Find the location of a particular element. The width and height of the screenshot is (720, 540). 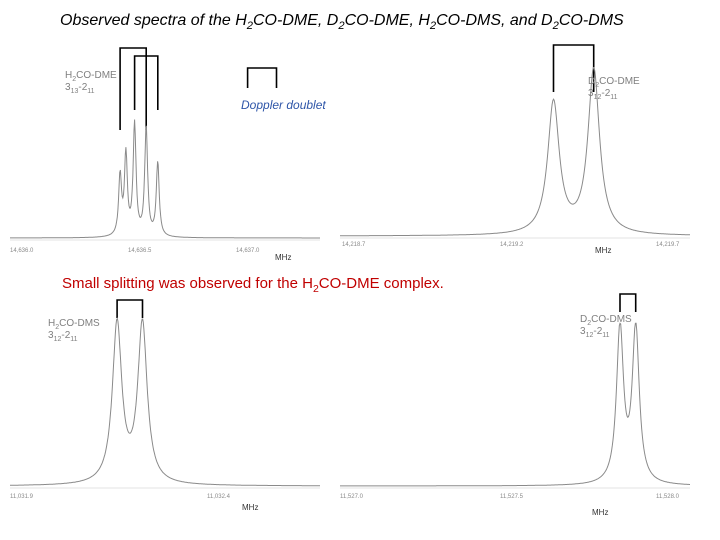

x-tick-label: 14,219.7 is located at coordinates (668, 245).